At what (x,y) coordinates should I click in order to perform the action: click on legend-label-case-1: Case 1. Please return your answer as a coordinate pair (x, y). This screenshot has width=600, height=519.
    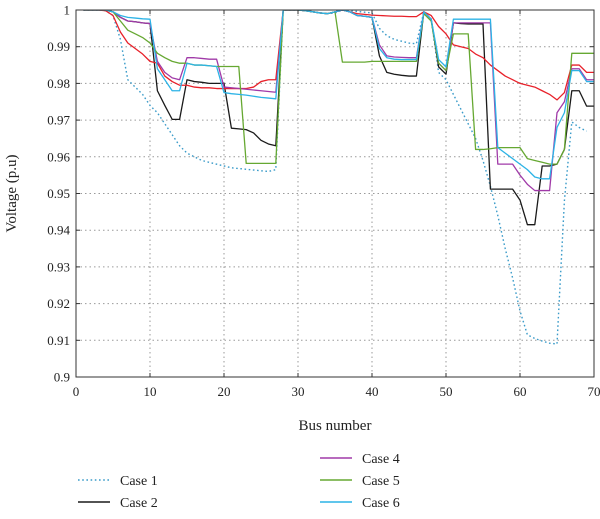
    Looking at the image, I should click on (139, 481).